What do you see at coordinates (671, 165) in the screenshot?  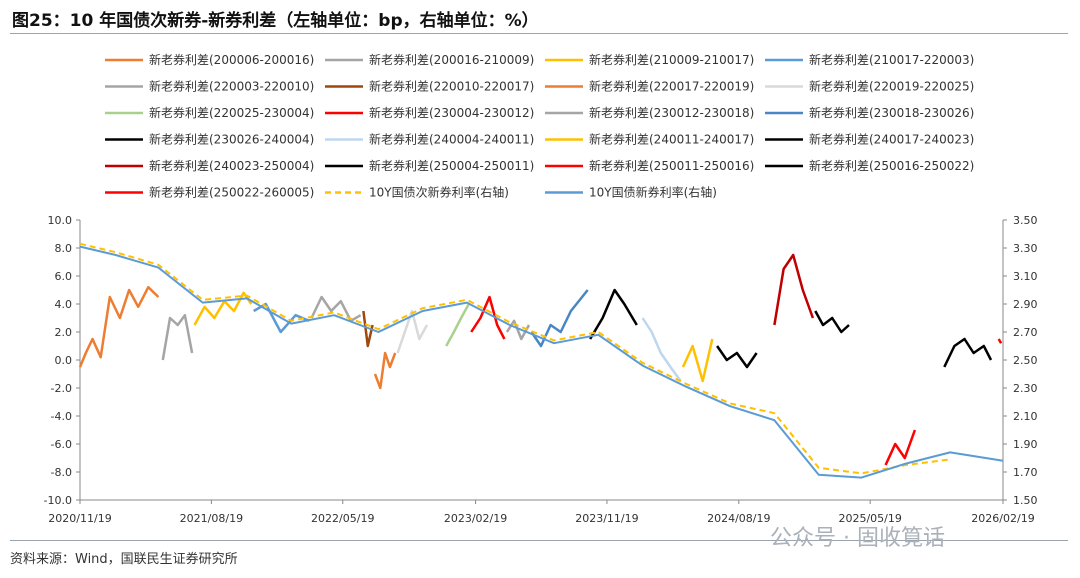 I see `legend-label: 新老券利差(250011-250016)` at bounding box center [671, 165].